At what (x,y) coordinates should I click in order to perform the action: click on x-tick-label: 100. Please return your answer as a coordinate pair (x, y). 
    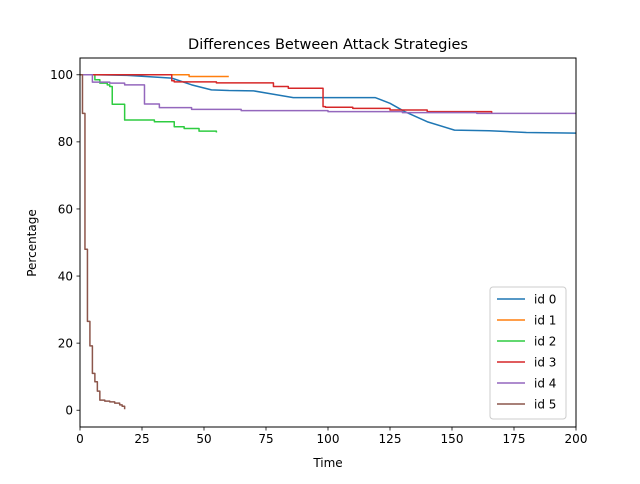
    Looking at the image, I should click on (328, 439).